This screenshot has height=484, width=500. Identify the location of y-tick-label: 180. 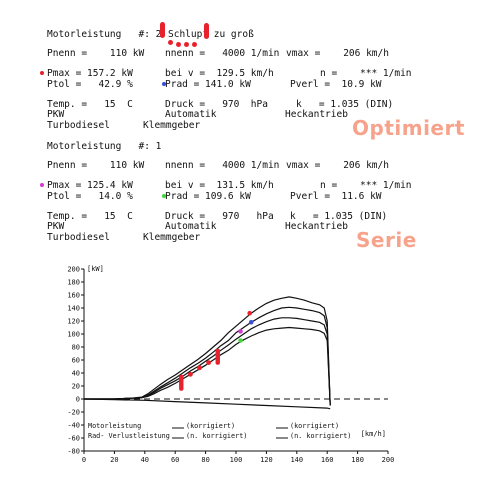
(73, 283).